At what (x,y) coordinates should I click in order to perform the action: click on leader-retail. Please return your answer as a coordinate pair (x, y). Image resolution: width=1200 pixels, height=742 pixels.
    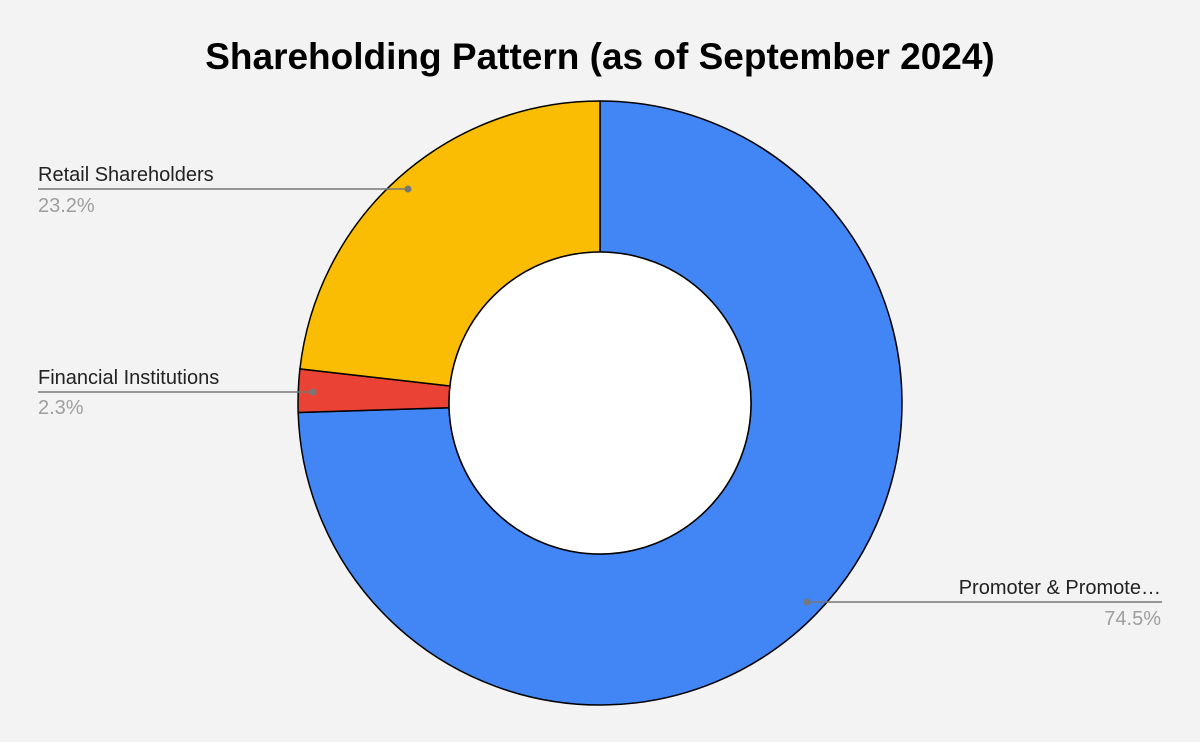
    Looking at the image, I should click on (225, 189).